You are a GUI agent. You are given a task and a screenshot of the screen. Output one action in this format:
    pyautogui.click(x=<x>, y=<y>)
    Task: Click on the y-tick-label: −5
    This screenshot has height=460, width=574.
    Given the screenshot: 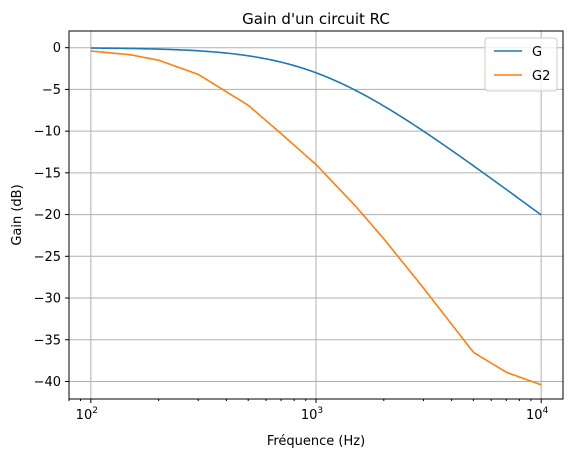 What is the action you would take?
    pyautogui.click(x=51, y=90)
    